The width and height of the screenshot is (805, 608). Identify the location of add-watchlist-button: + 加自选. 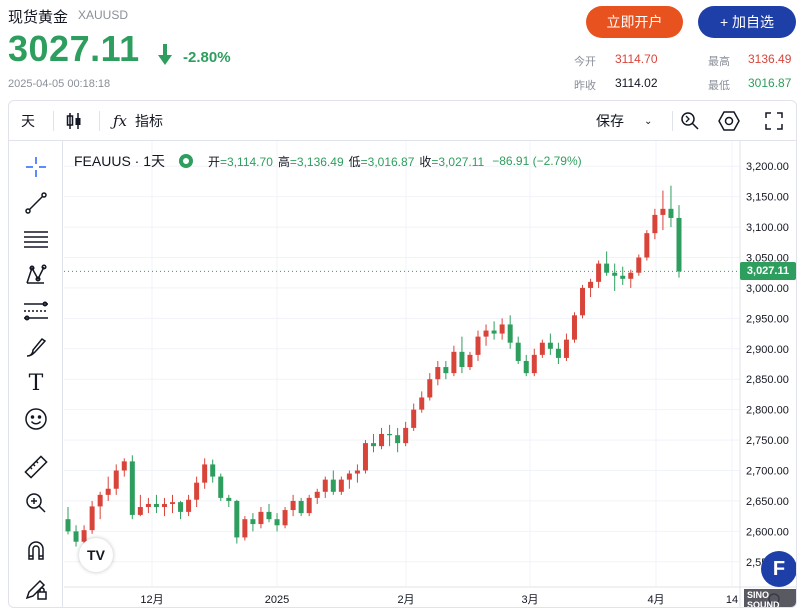
(747, 22).